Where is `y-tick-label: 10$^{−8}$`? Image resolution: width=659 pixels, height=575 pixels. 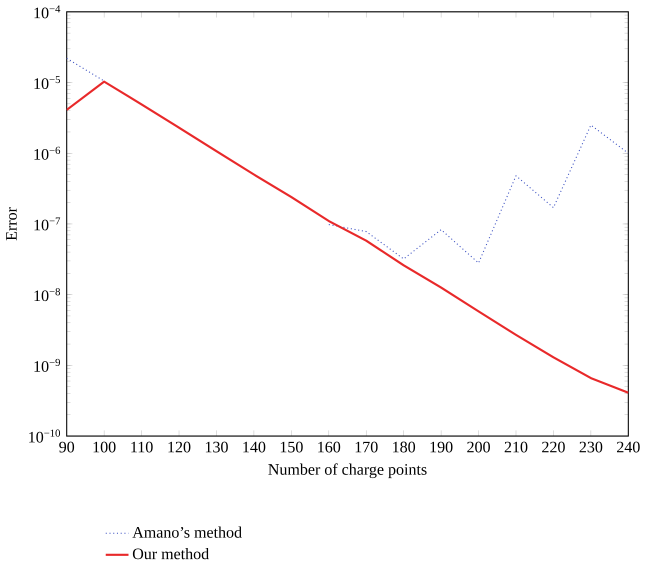 y-tick-label: 10$^{−8}$ is located at coordinates (47, 295).